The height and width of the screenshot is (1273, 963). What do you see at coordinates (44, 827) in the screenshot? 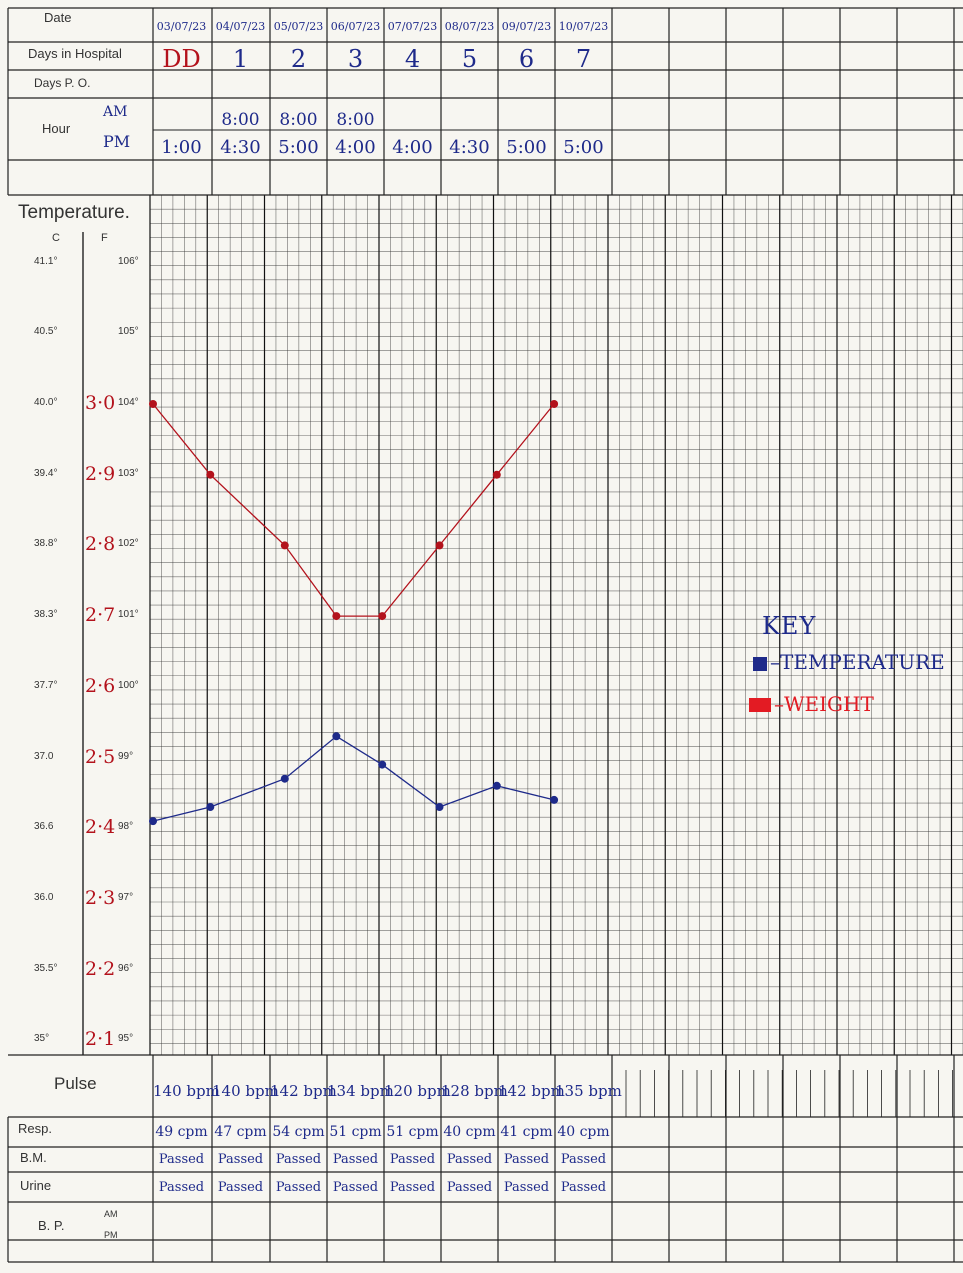
I see `celsius-tick-label: 36.6` at bounding box center [44, 827].